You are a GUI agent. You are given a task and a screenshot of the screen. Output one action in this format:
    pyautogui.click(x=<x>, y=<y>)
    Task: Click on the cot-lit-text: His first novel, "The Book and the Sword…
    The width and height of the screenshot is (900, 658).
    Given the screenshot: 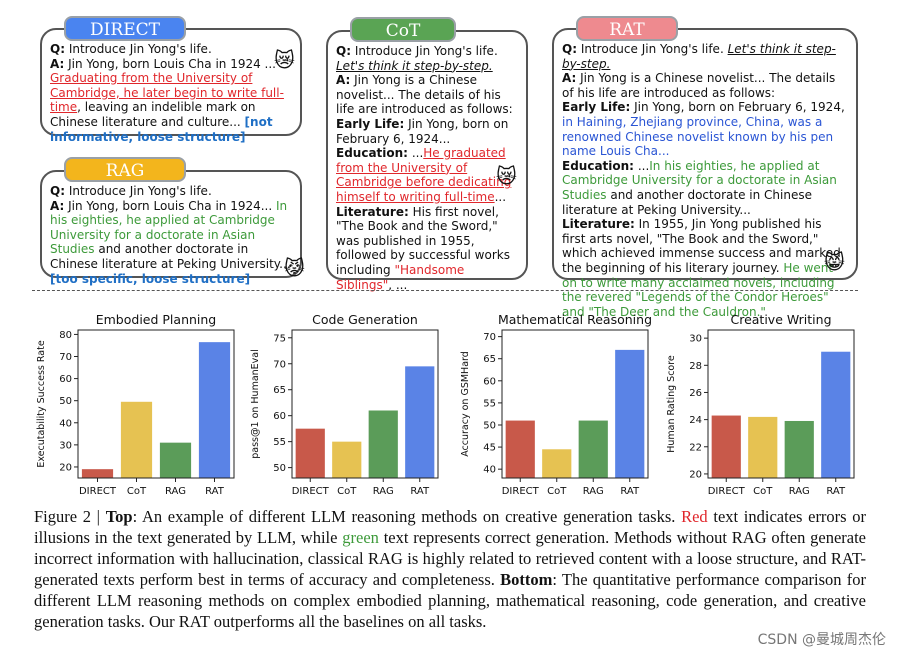 What is the action you would take?
    pyautogui.click(x=423, y=240)
    